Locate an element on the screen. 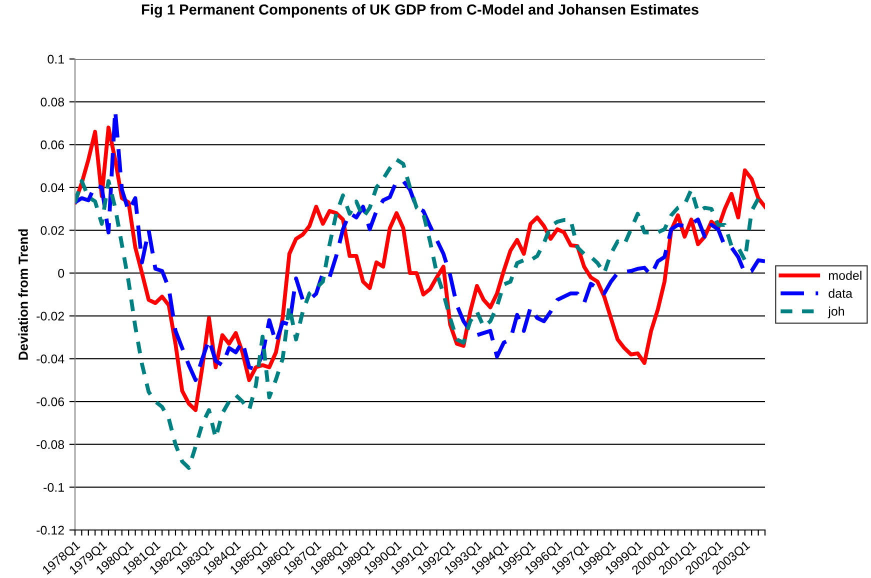 Image resolution: width=871 pixels, height=578 pixels. y-tick-label: 0.1 is located at coordinates (56, 59).